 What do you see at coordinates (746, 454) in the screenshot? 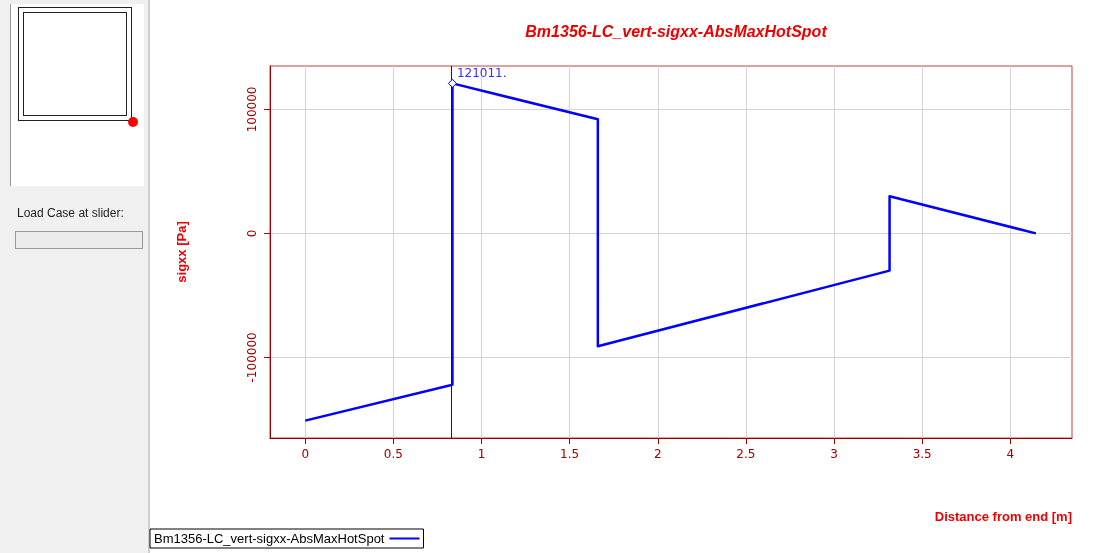
I see `x-tick-label: 2.5` at bounding box center [746, 454].